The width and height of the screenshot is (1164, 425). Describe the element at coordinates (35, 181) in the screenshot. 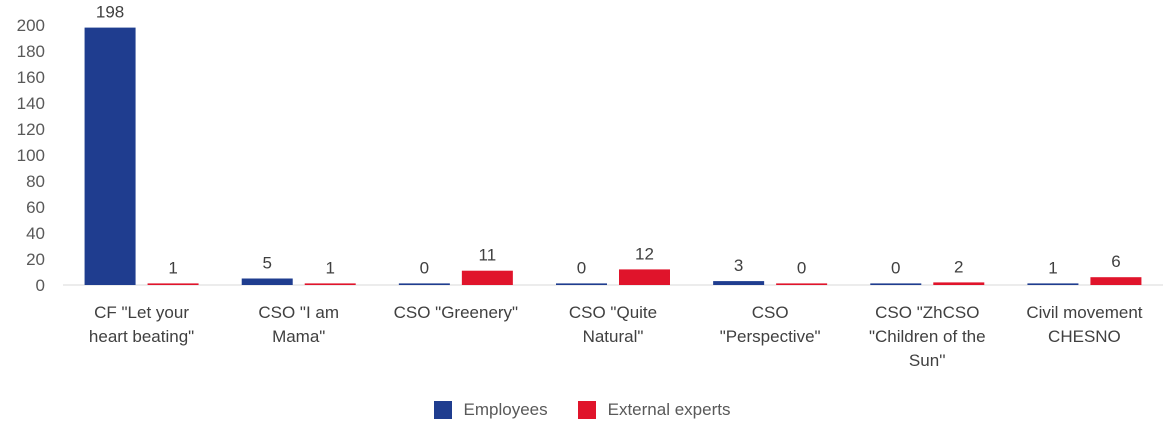

I see `y-tick-label: 80` at that location.